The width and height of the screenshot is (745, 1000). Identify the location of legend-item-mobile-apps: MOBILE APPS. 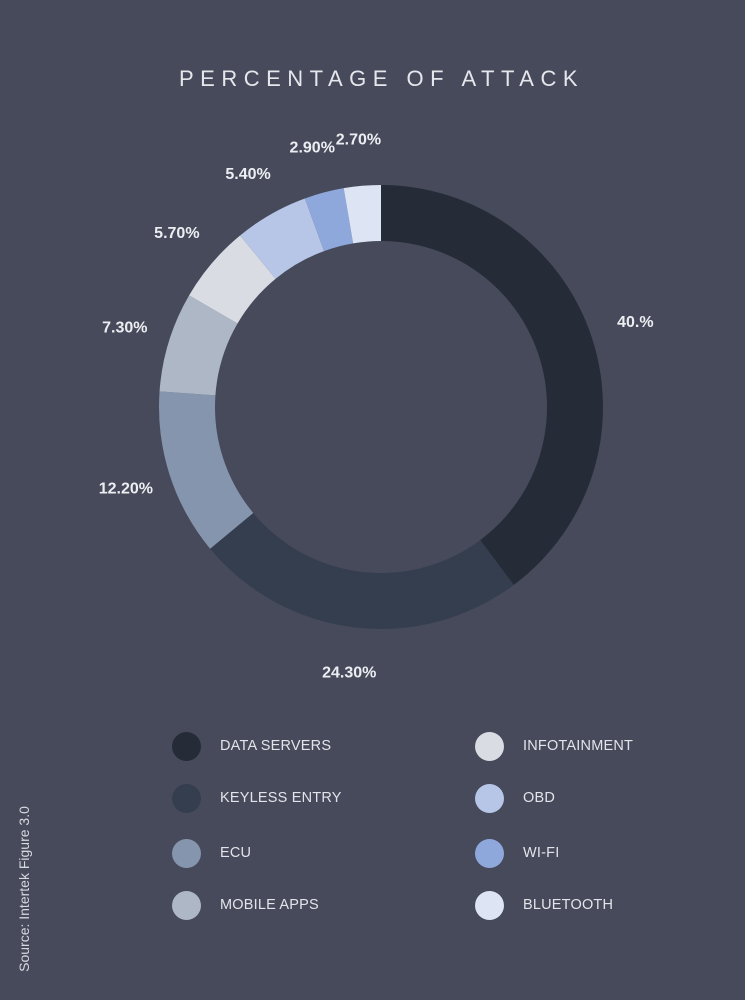
(245, 905).